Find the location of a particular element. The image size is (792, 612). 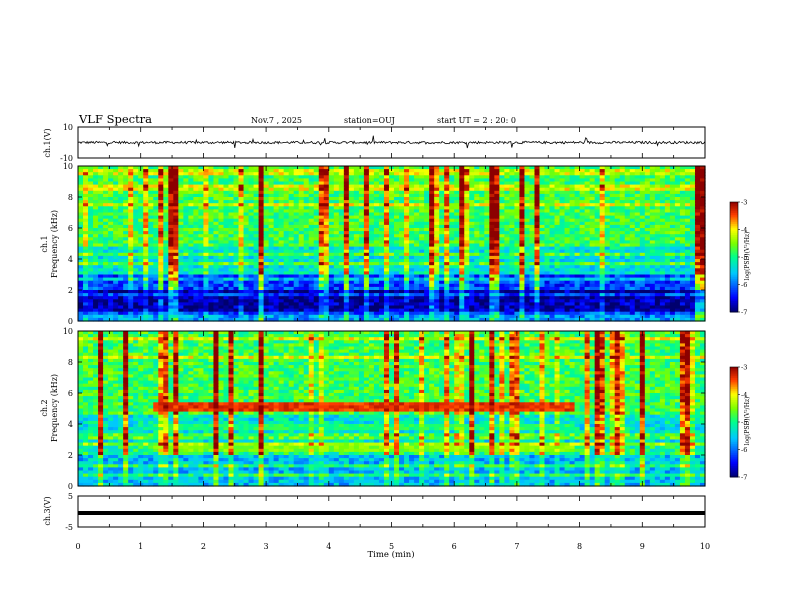

ch2-colorbar-label: log(PSD)(V²/Hz) is located at coordinates (747, 421).